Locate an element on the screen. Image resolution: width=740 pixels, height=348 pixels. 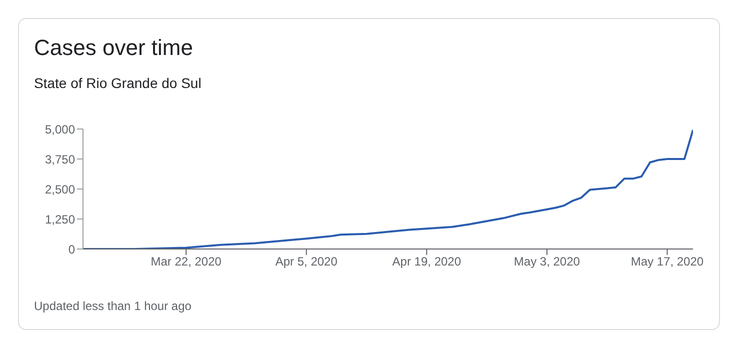
y-tick-label: 3,750 is located at coordinates (60, 159).